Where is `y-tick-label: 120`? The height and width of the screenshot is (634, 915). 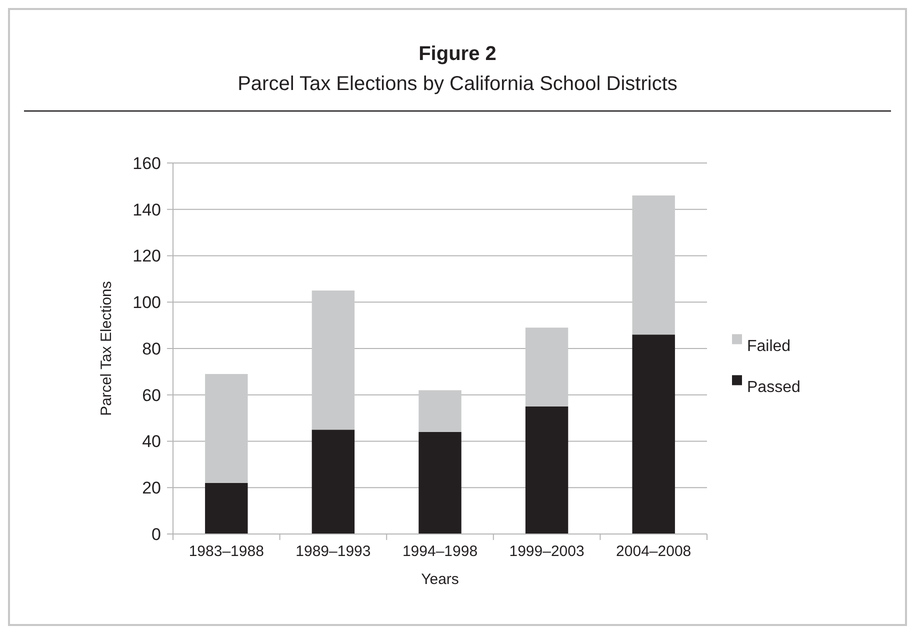 y-tick-label: 120 is located at coordinates (146, 256).